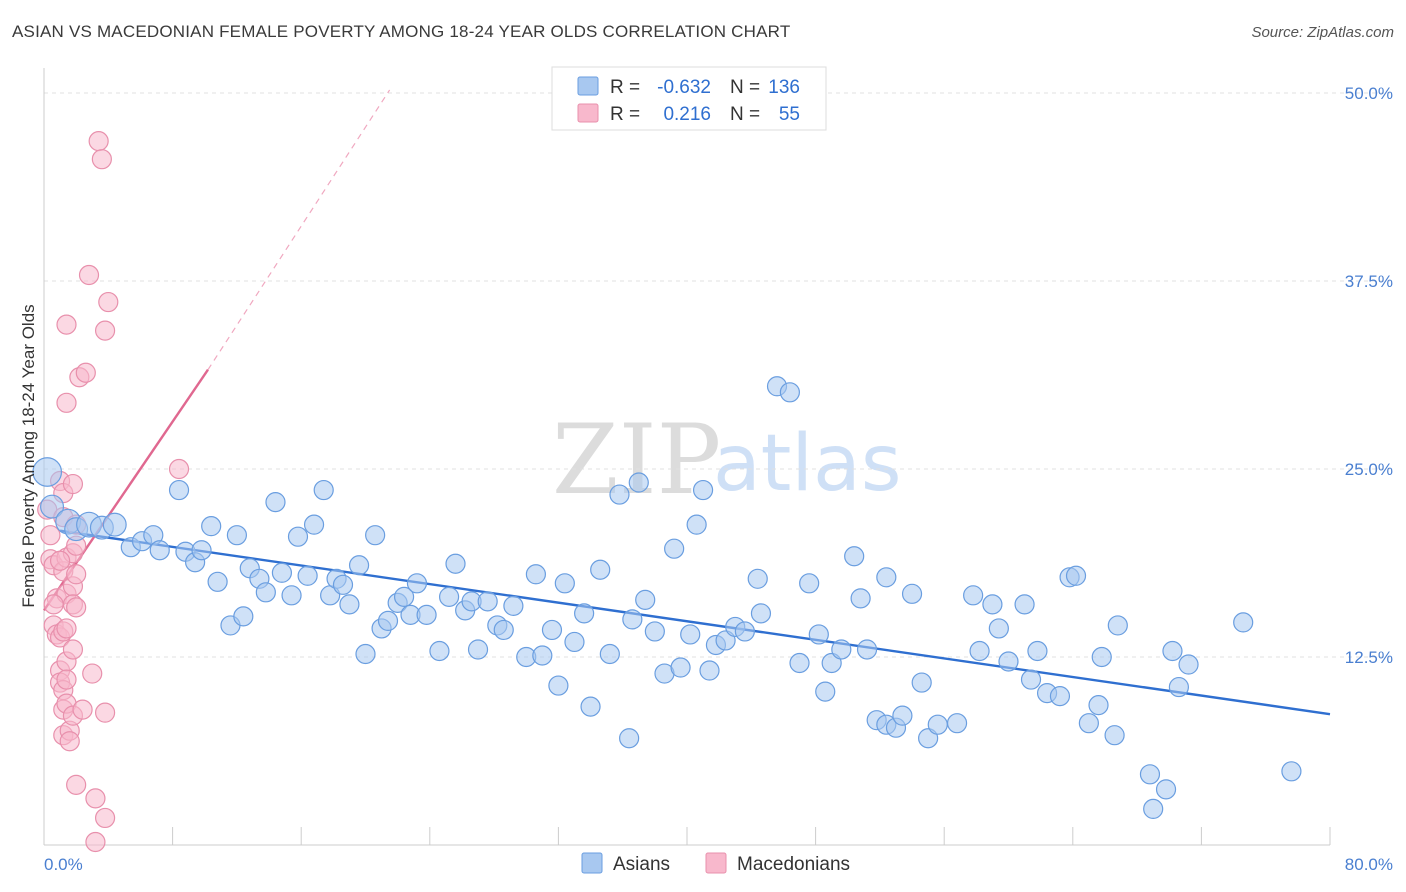 The width and height of the screenshot is (1406, 892). Describe the element at coordinates (1369, 864) in the screenshot. I see `x-tick-label-max: 80.0%` at that location.